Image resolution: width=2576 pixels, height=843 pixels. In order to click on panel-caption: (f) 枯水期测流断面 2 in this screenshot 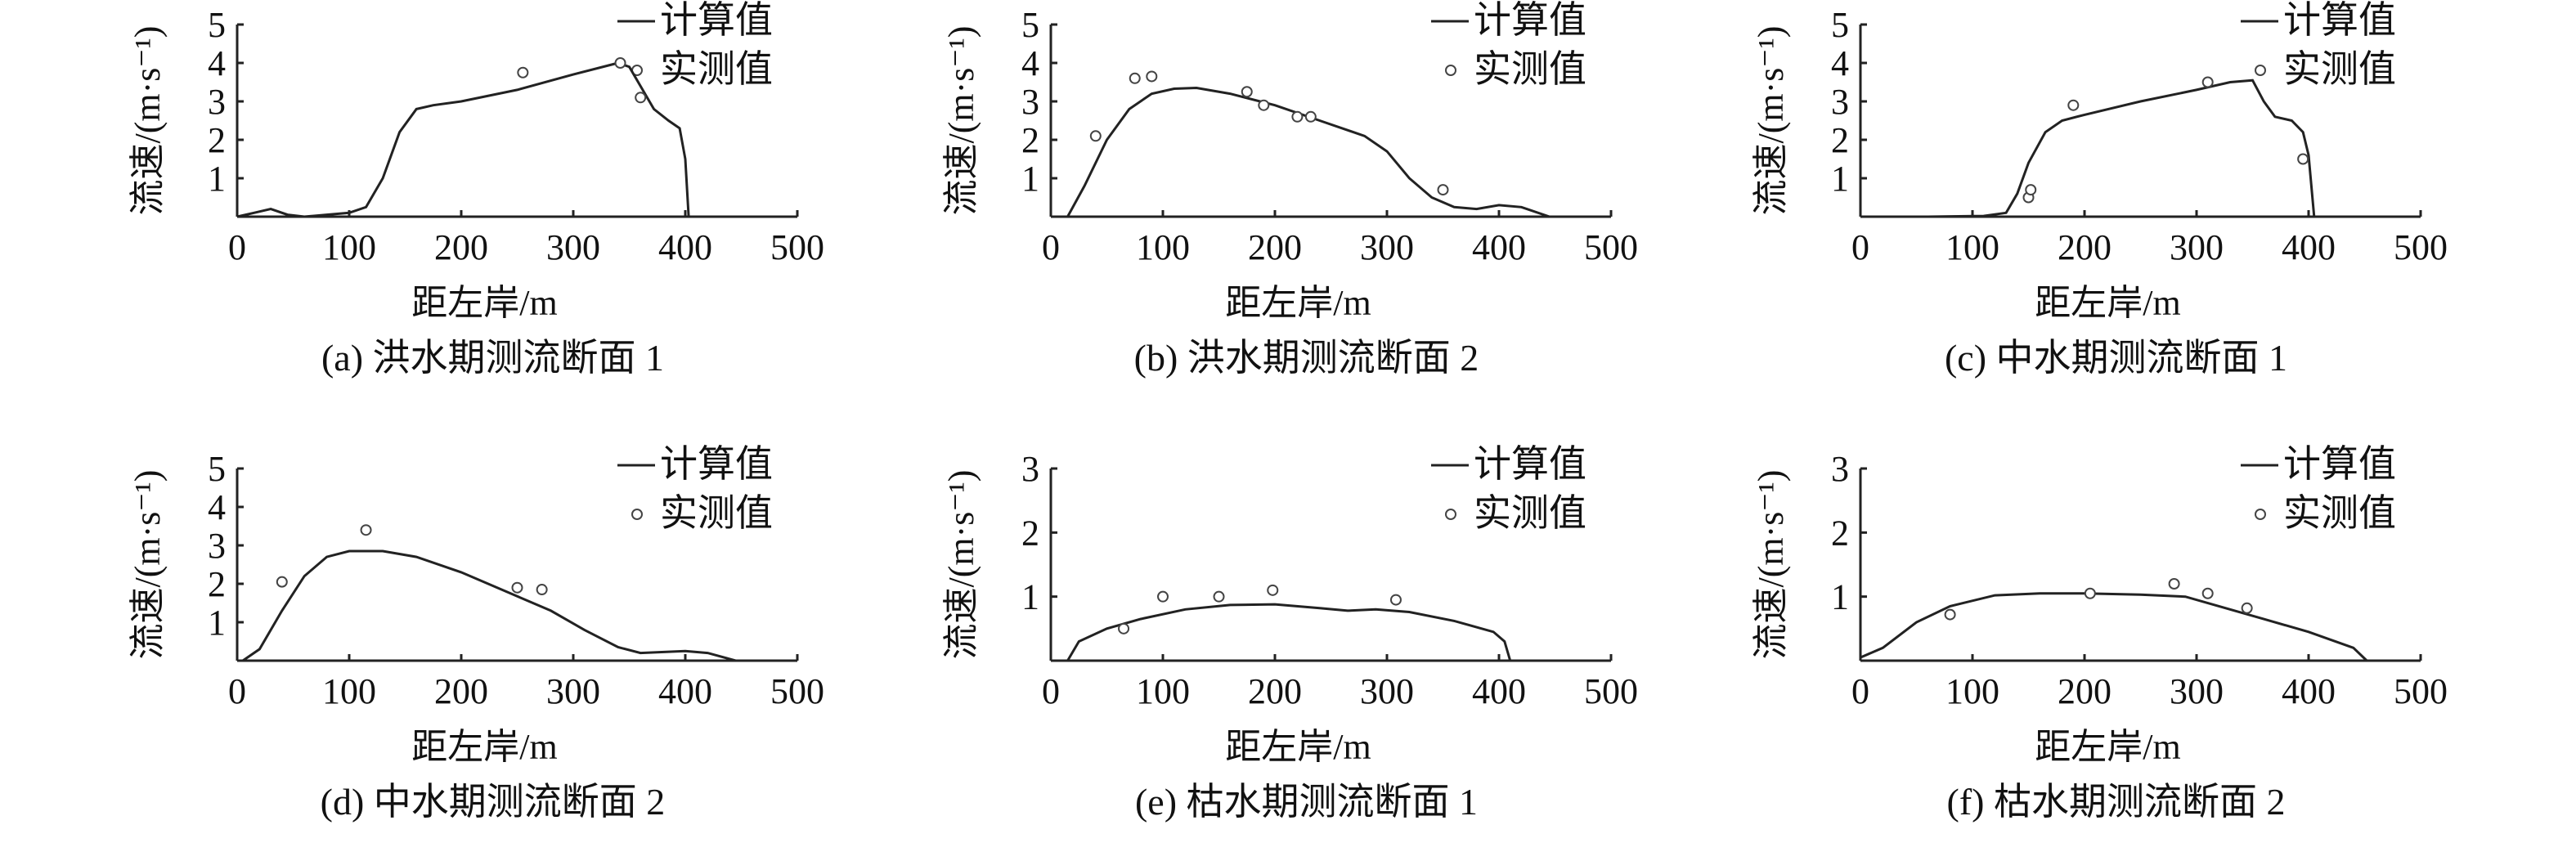, I will do `click(2116, 802)`.